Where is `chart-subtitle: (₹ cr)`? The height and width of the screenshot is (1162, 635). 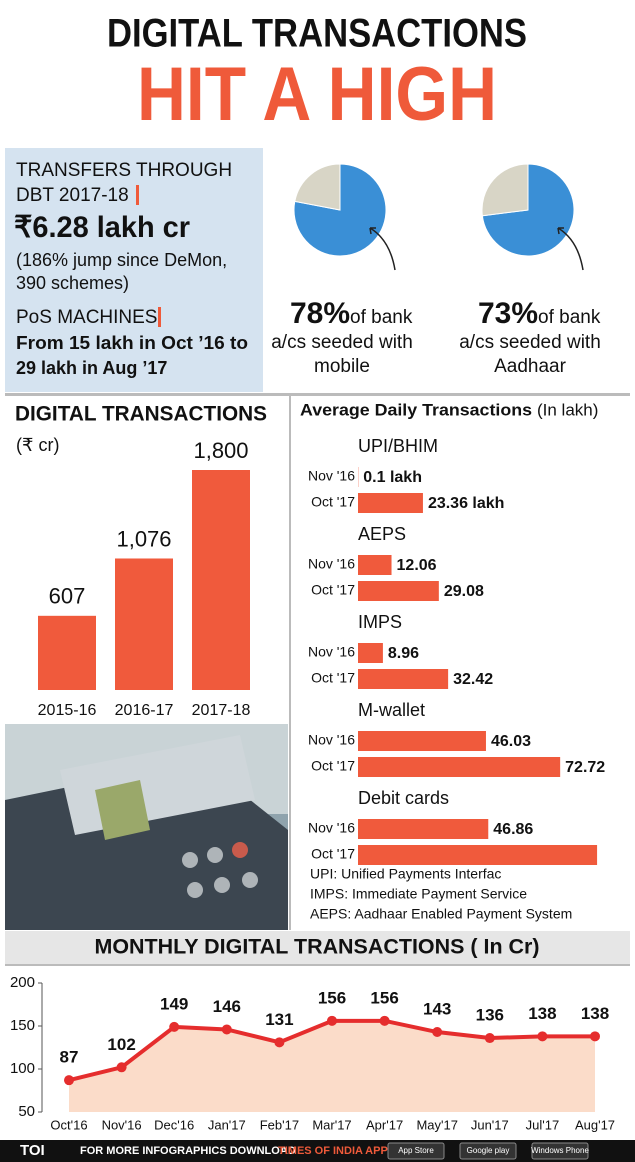 chart-subtitle: (₹ cr) is located at coordinates (37, 445).